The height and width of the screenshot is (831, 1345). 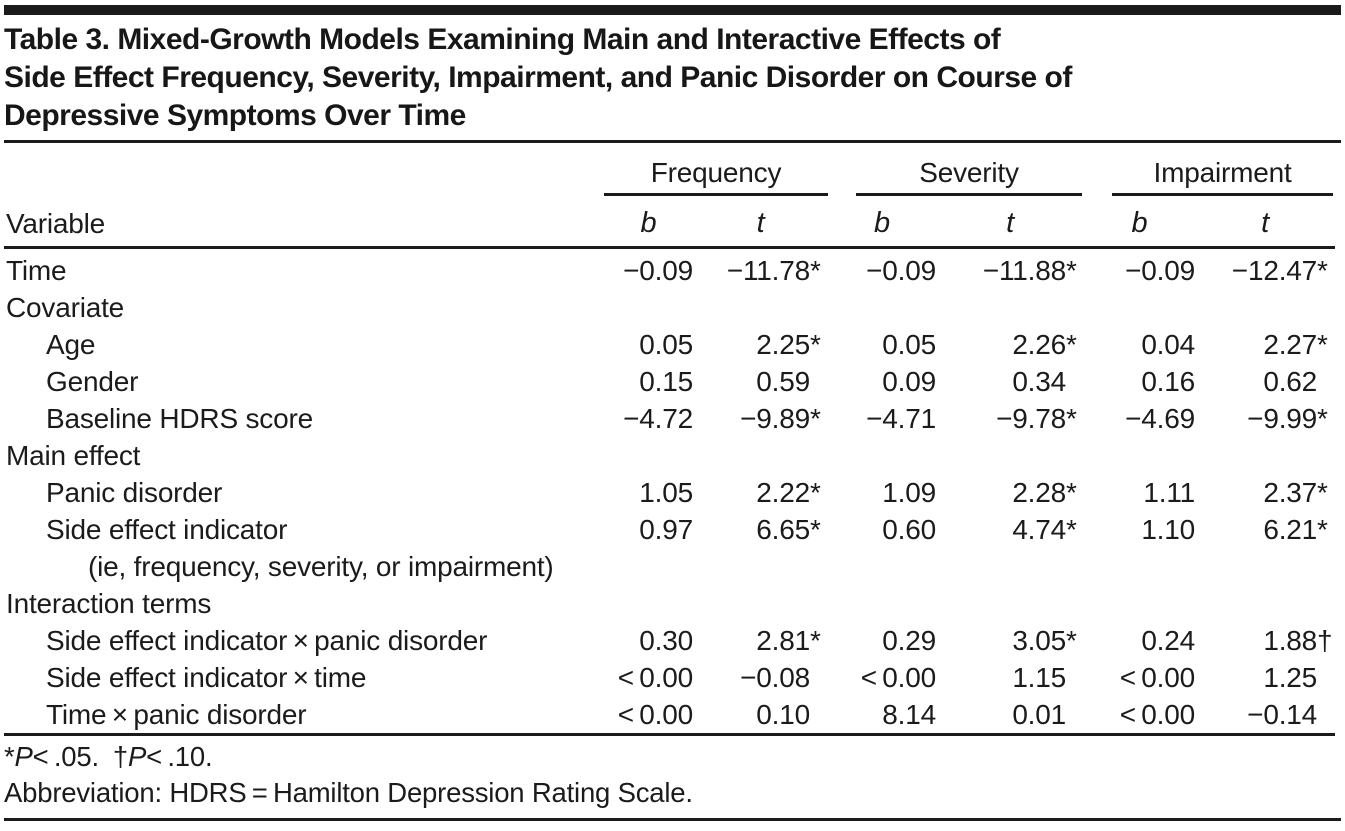 I want to click on significance-marker: †, so click(x=1325, y=640).